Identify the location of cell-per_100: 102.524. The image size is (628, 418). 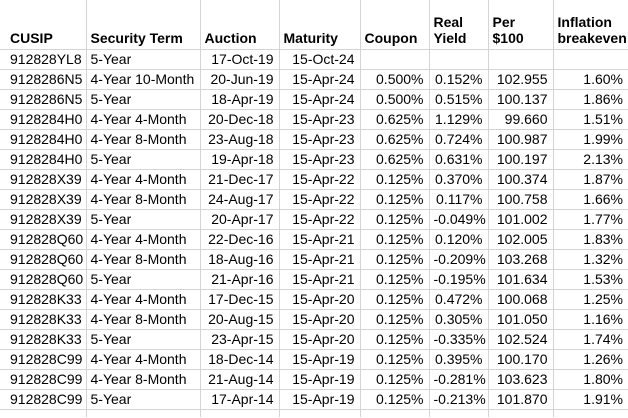
(521, 339).